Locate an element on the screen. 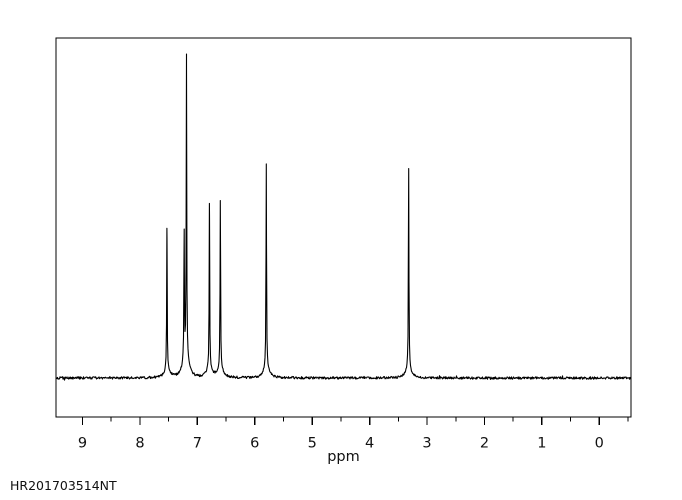  x-axis-tick-labels: 9 8 7 6 5 4 3 2 1 0 is located at coordinates (341, 444).